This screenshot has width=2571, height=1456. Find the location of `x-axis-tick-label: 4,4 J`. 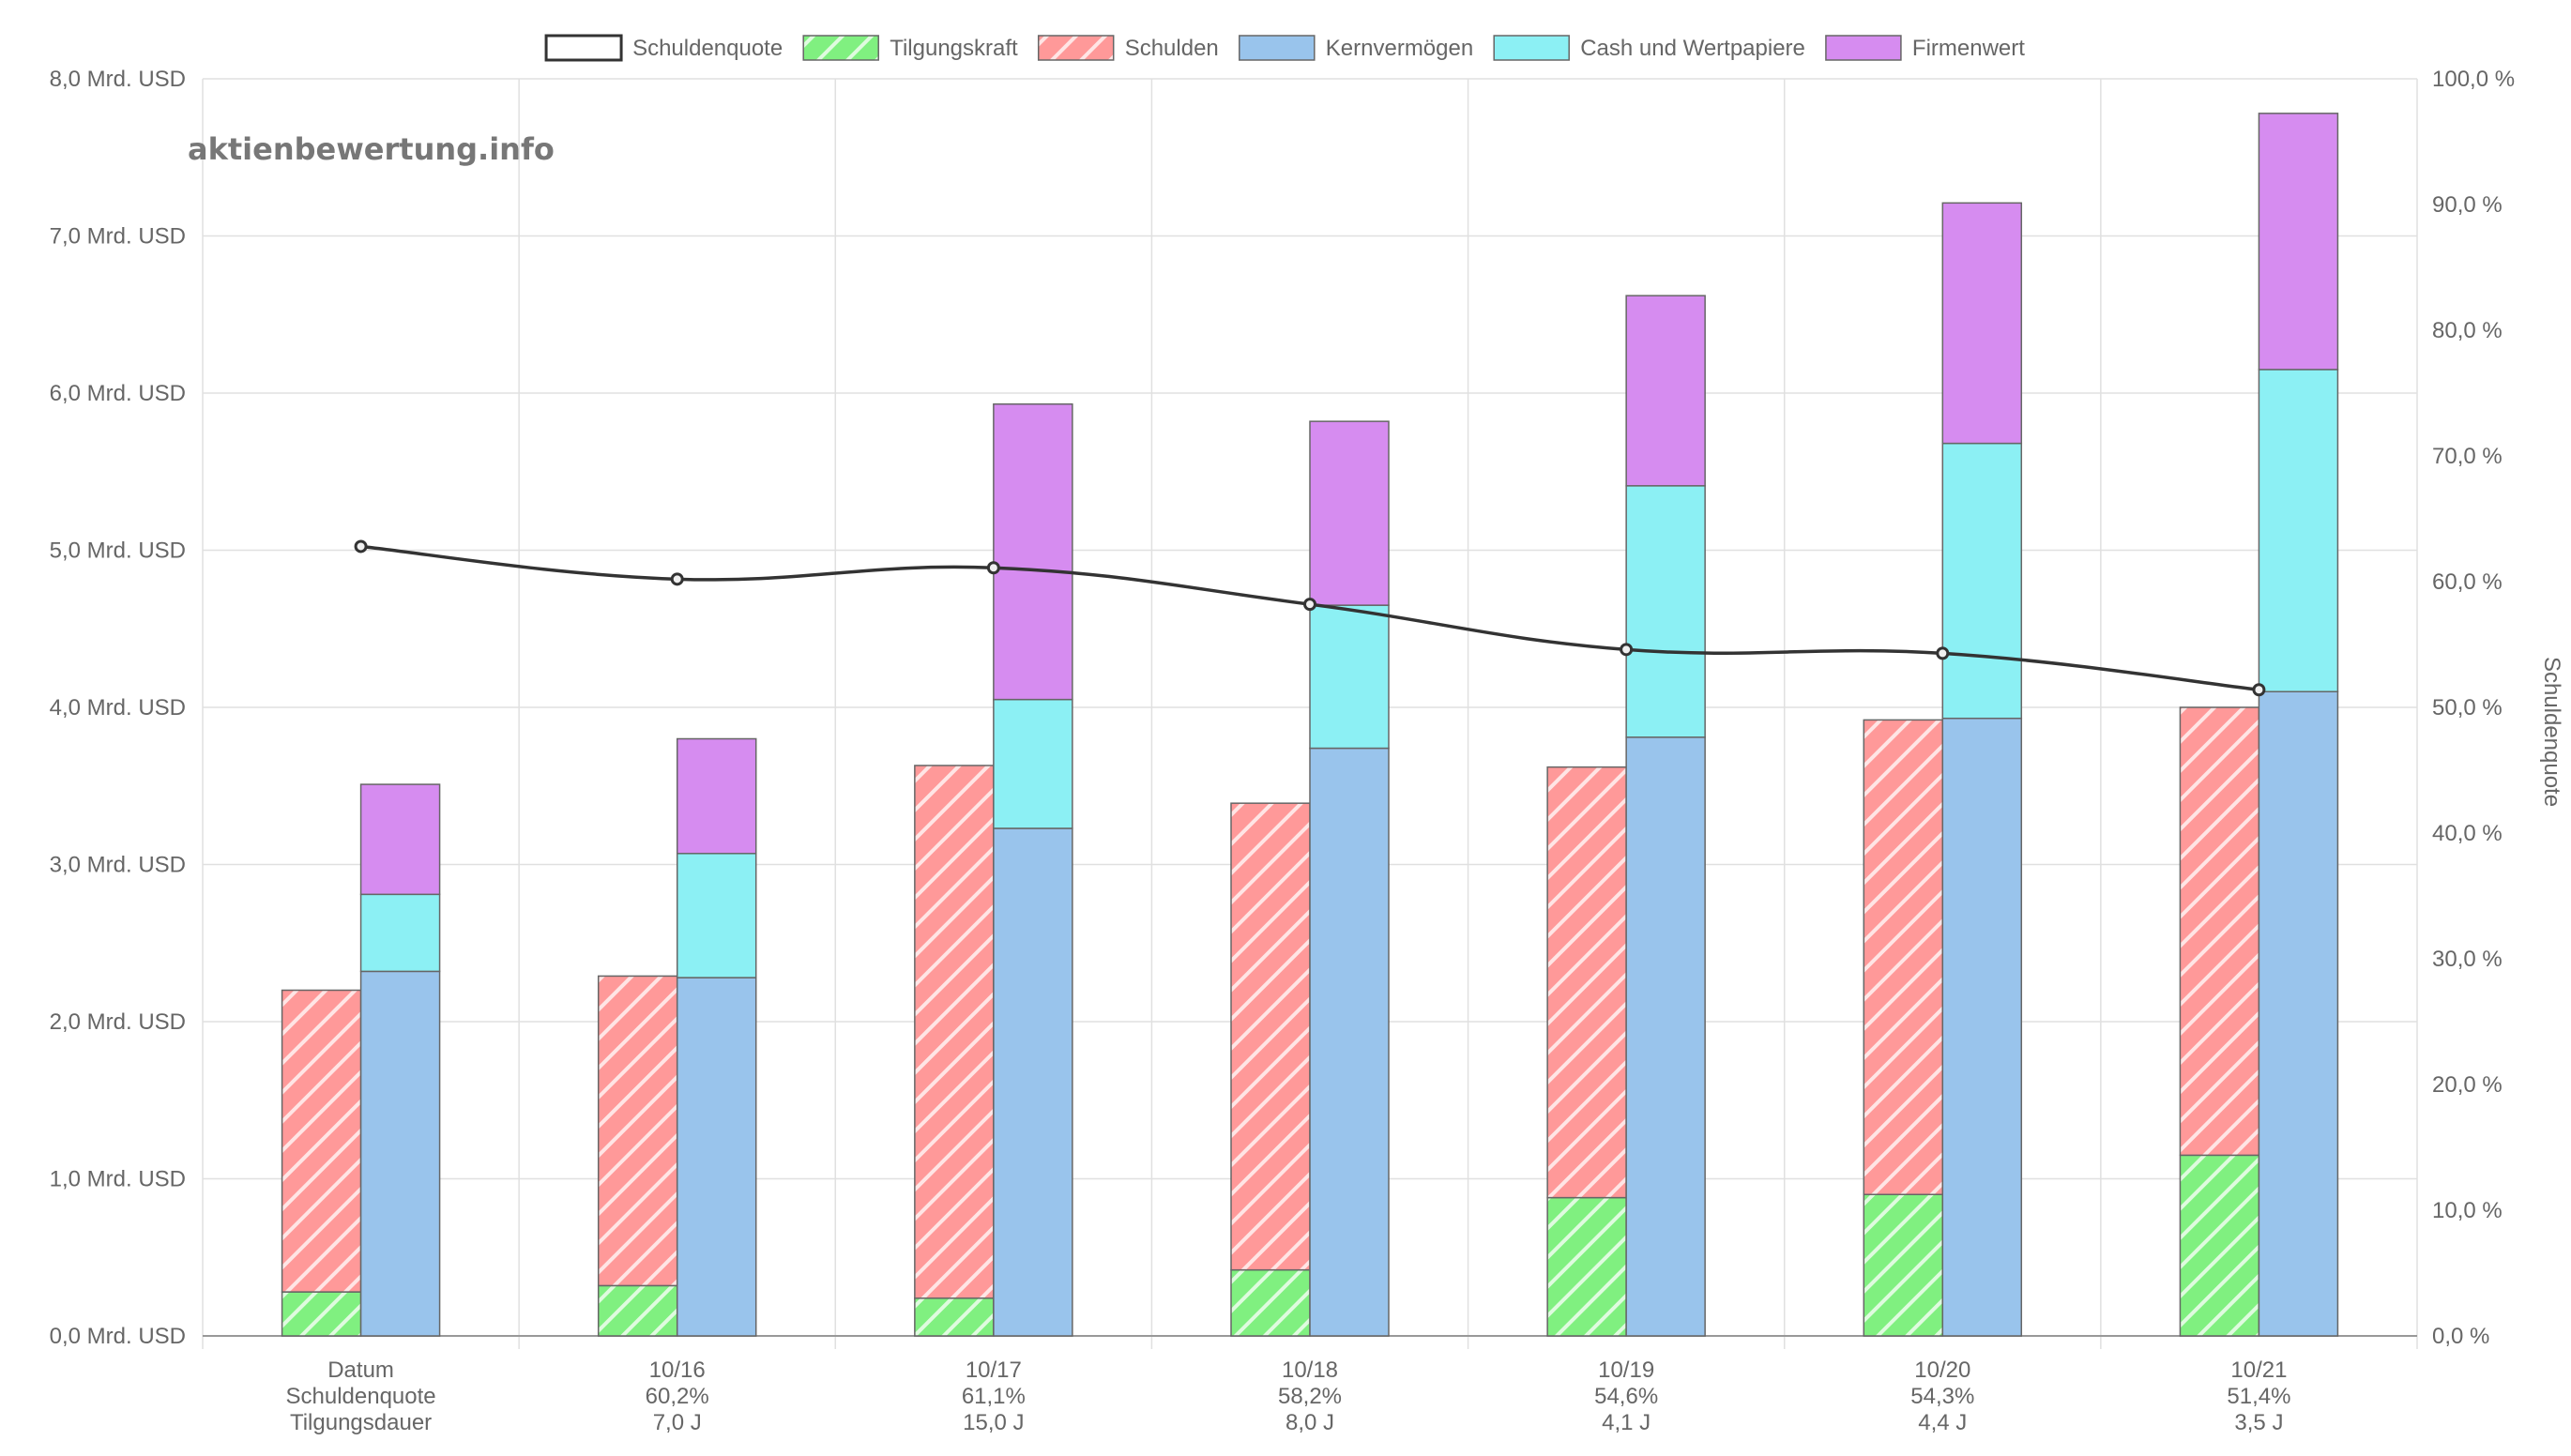

x-axis-tick-label: 4,4 J is located at coordinates (1942, 1422).